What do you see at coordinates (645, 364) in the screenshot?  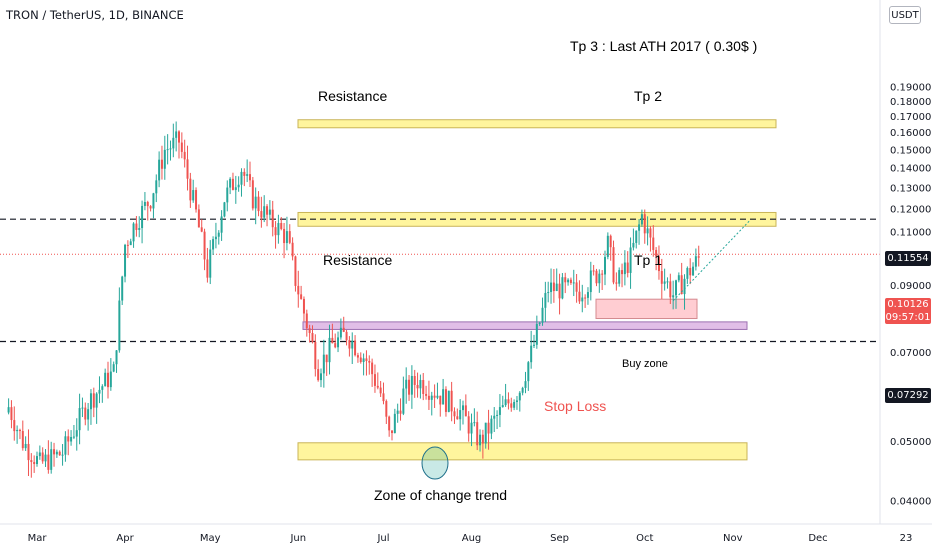 I see `buy-zone-label: Buy zone` at bounding box center [645, 364].